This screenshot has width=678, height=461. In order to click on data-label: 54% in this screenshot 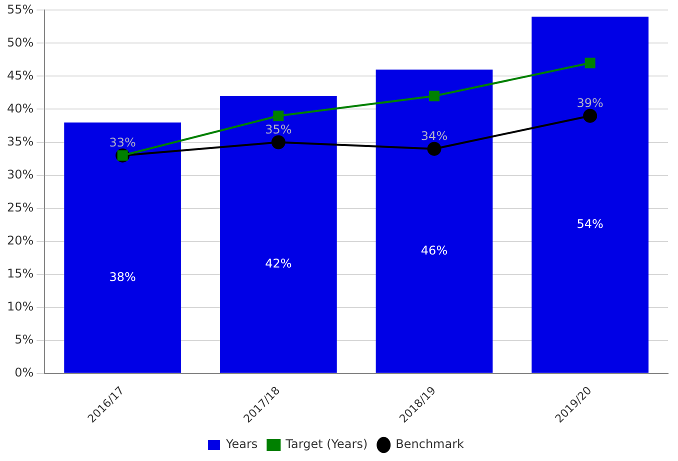, I will do `click(590, 223)`.